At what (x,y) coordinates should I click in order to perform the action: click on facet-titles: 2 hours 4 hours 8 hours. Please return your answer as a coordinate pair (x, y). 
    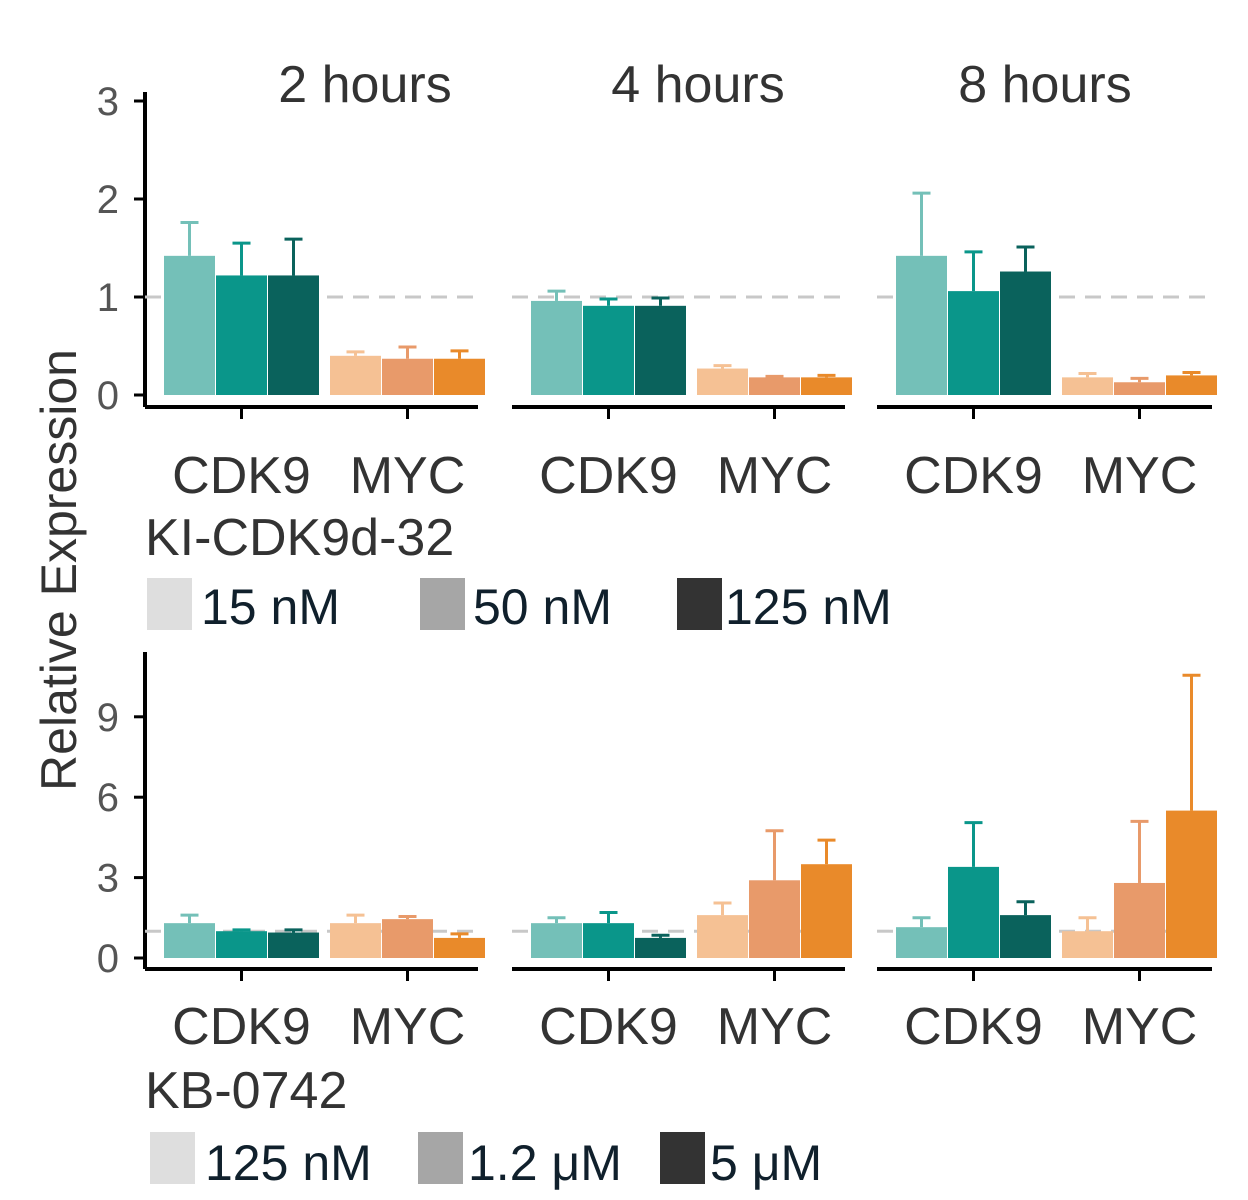
    Looking at the image, I should click on (704, 85).